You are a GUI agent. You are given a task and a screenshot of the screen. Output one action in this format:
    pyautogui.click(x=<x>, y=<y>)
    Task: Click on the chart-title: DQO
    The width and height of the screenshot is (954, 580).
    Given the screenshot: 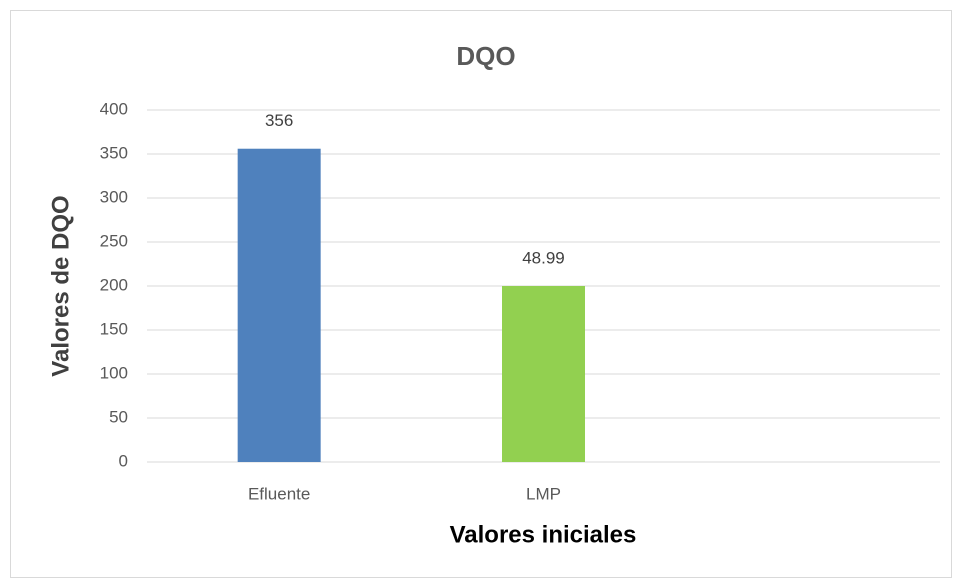 What is the action you would take?
    pyautogui.click(x=485, y=56)
    